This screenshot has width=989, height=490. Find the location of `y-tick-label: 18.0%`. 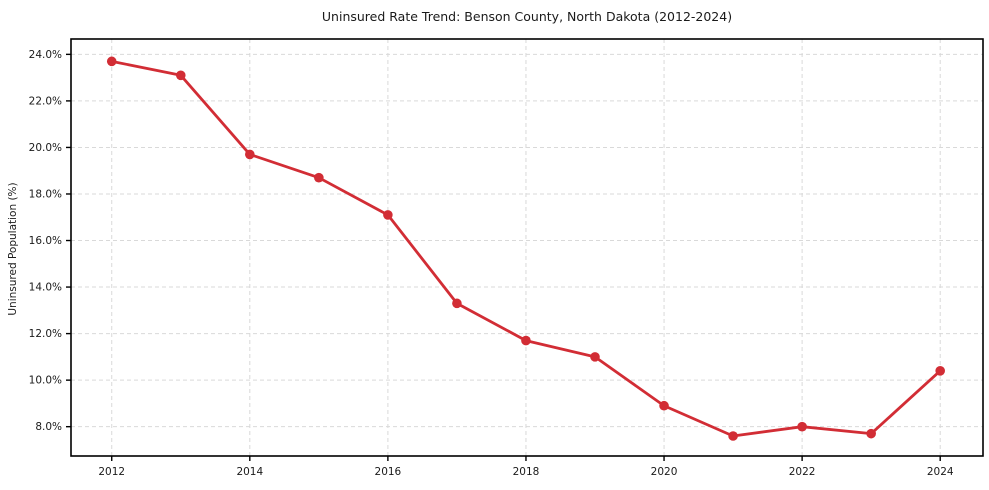

y-tick-label: 18.0% is located at coordinates (45, 194).